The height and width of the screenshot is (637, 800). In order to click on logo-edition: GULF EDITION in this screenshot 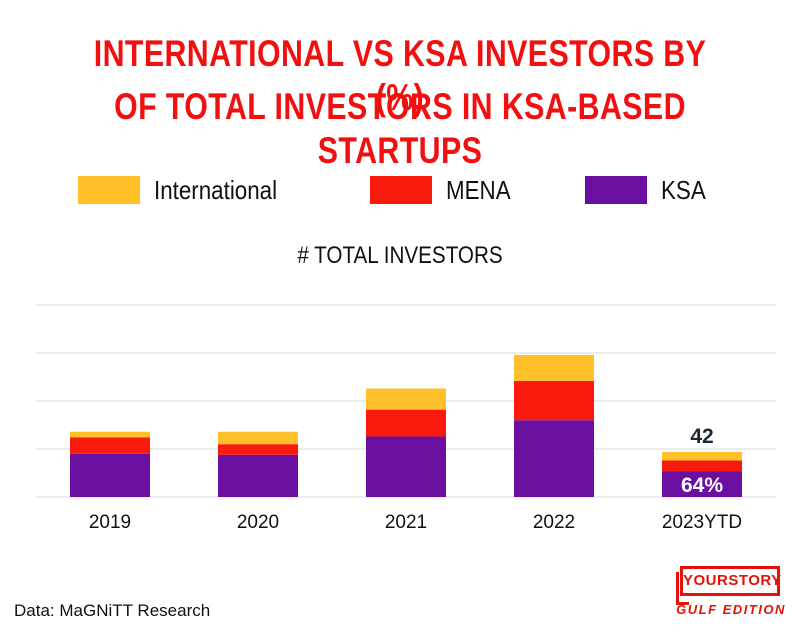, I will do `click(731, 609)`.